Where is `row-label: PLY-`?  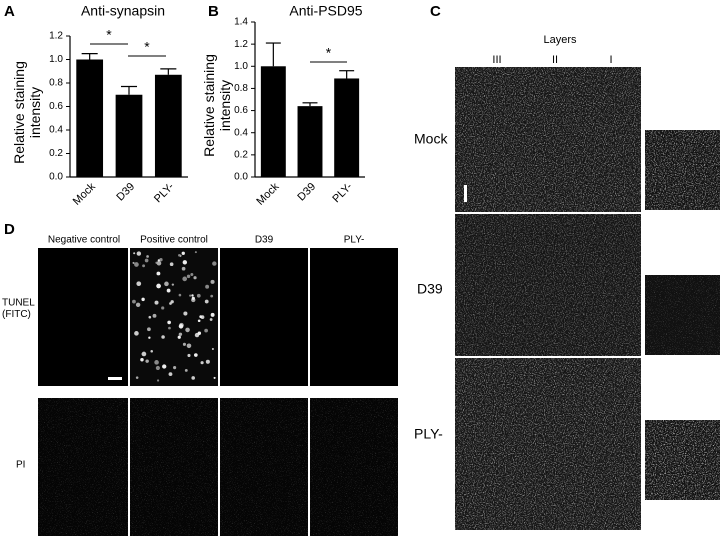
row-label: PLY- is located at coordinates (428, 434).